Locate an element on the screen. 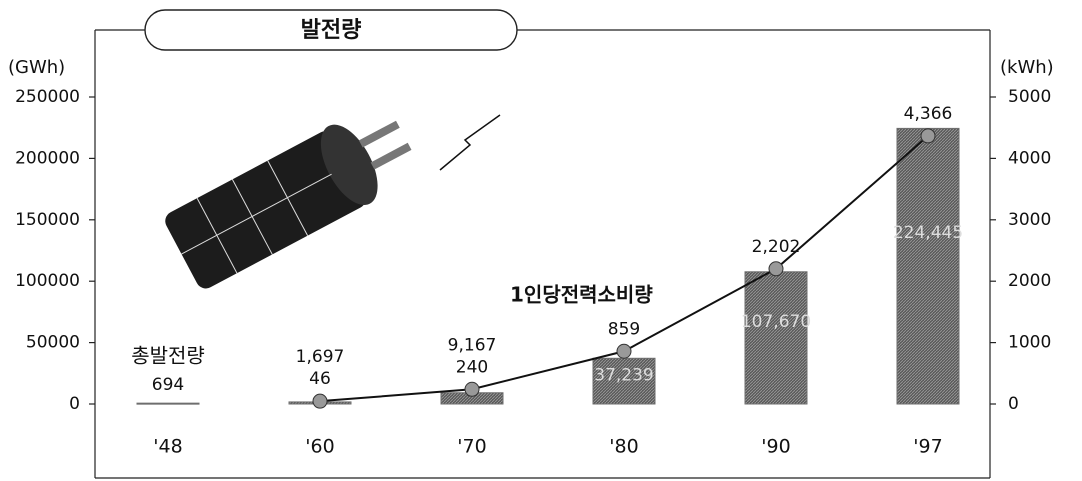 The height and width of the screenshot is (481, 1082). series-label: 총발전량 is located at coordinates (168, 356).